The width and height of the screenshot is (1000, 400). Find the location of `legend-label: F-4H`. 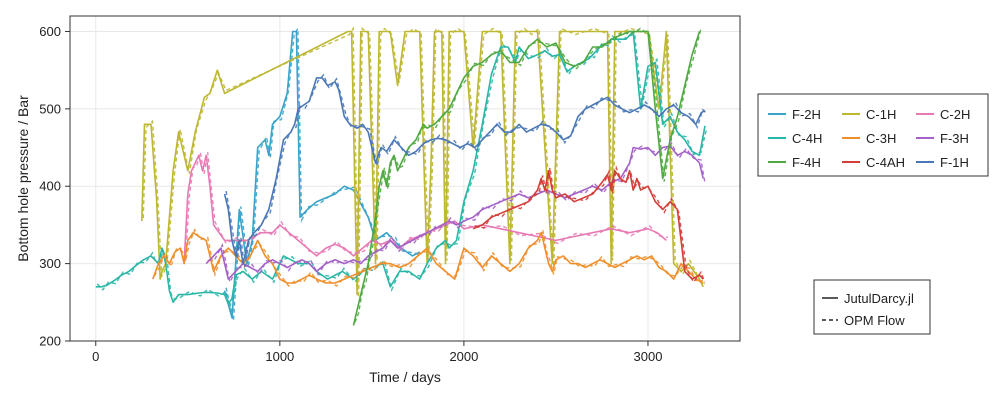

legend-label: F-4H is located at coordinates (806, 162).